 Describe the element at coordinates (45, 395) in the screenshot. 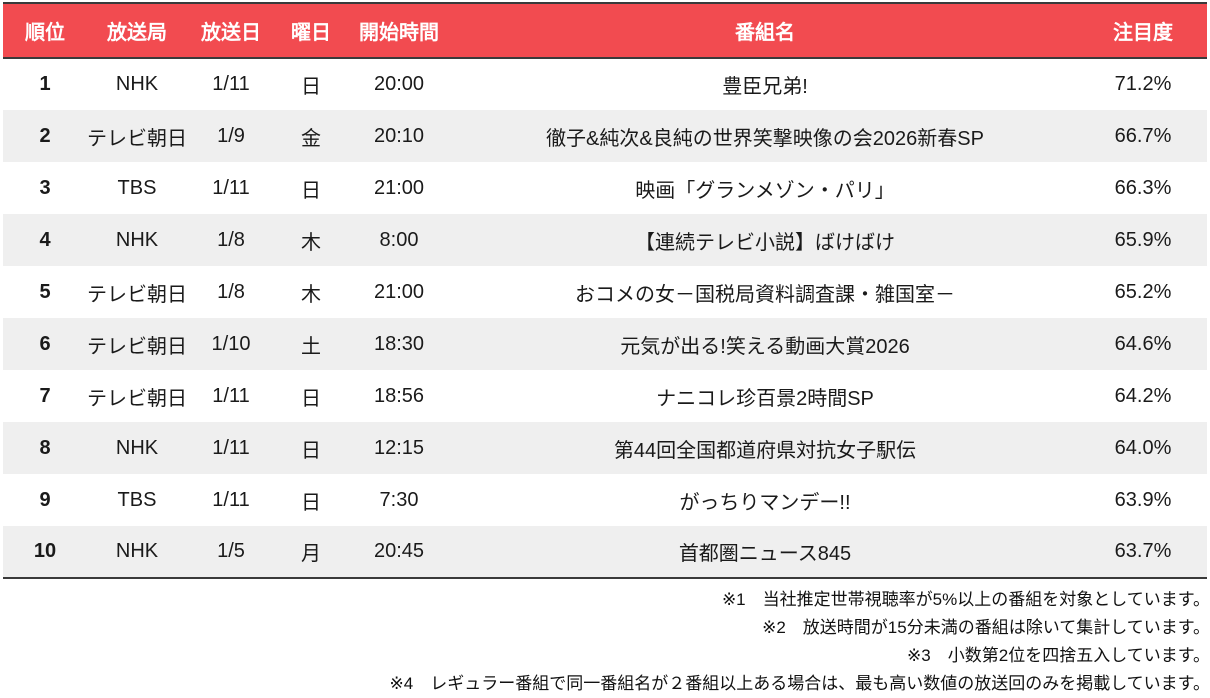

I see `rank-cell: 7` at that location.